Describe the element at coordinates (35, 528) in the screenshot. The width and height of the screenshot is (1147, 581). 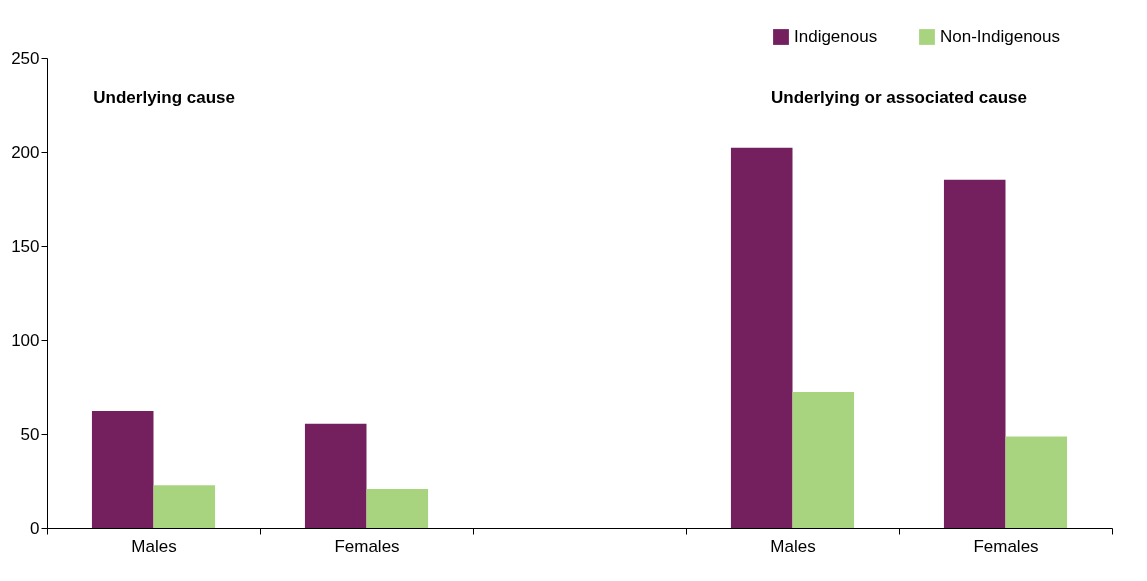
I see `y-tick-label: 0` at that location.